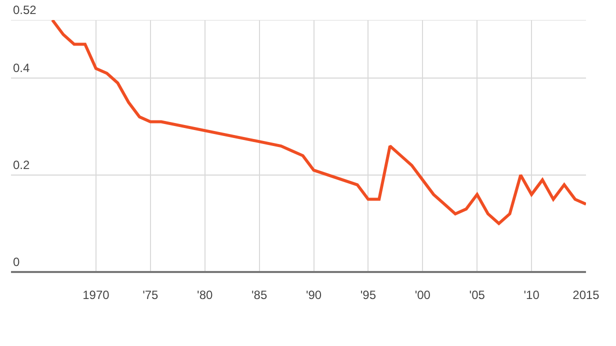 Image resolution: width=616 pixels, height=346 pixels. Describe the element at coordinates (21, 68) in the screenshot. I see `y-tick-label: 0.4` at that location.